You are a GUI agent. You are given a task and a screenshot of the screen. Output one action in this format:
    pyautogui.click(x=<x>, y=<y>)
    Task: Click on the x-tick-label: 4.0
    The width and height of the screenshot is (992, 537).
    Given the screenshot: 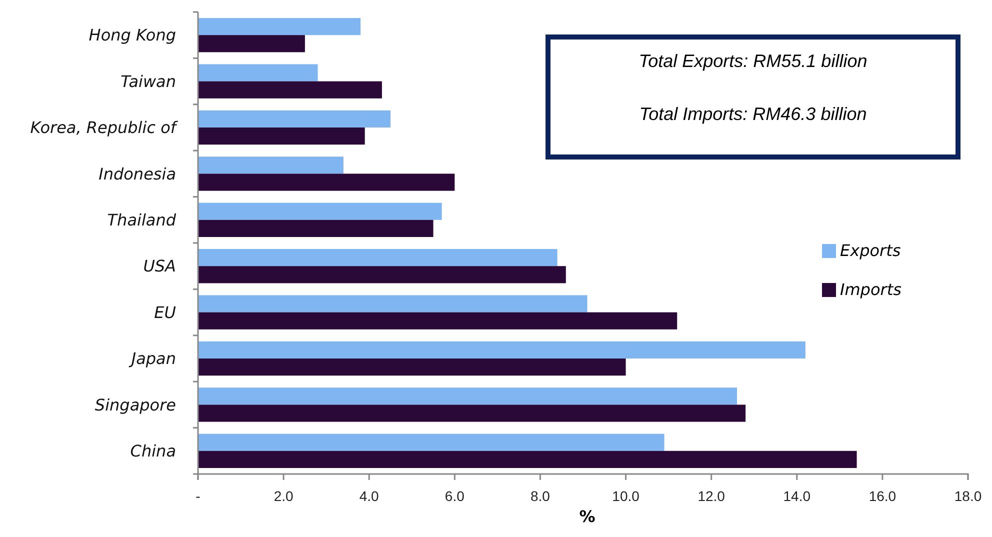 What is the action you would take?
    pyautogui.click(x=369, y=496)
    